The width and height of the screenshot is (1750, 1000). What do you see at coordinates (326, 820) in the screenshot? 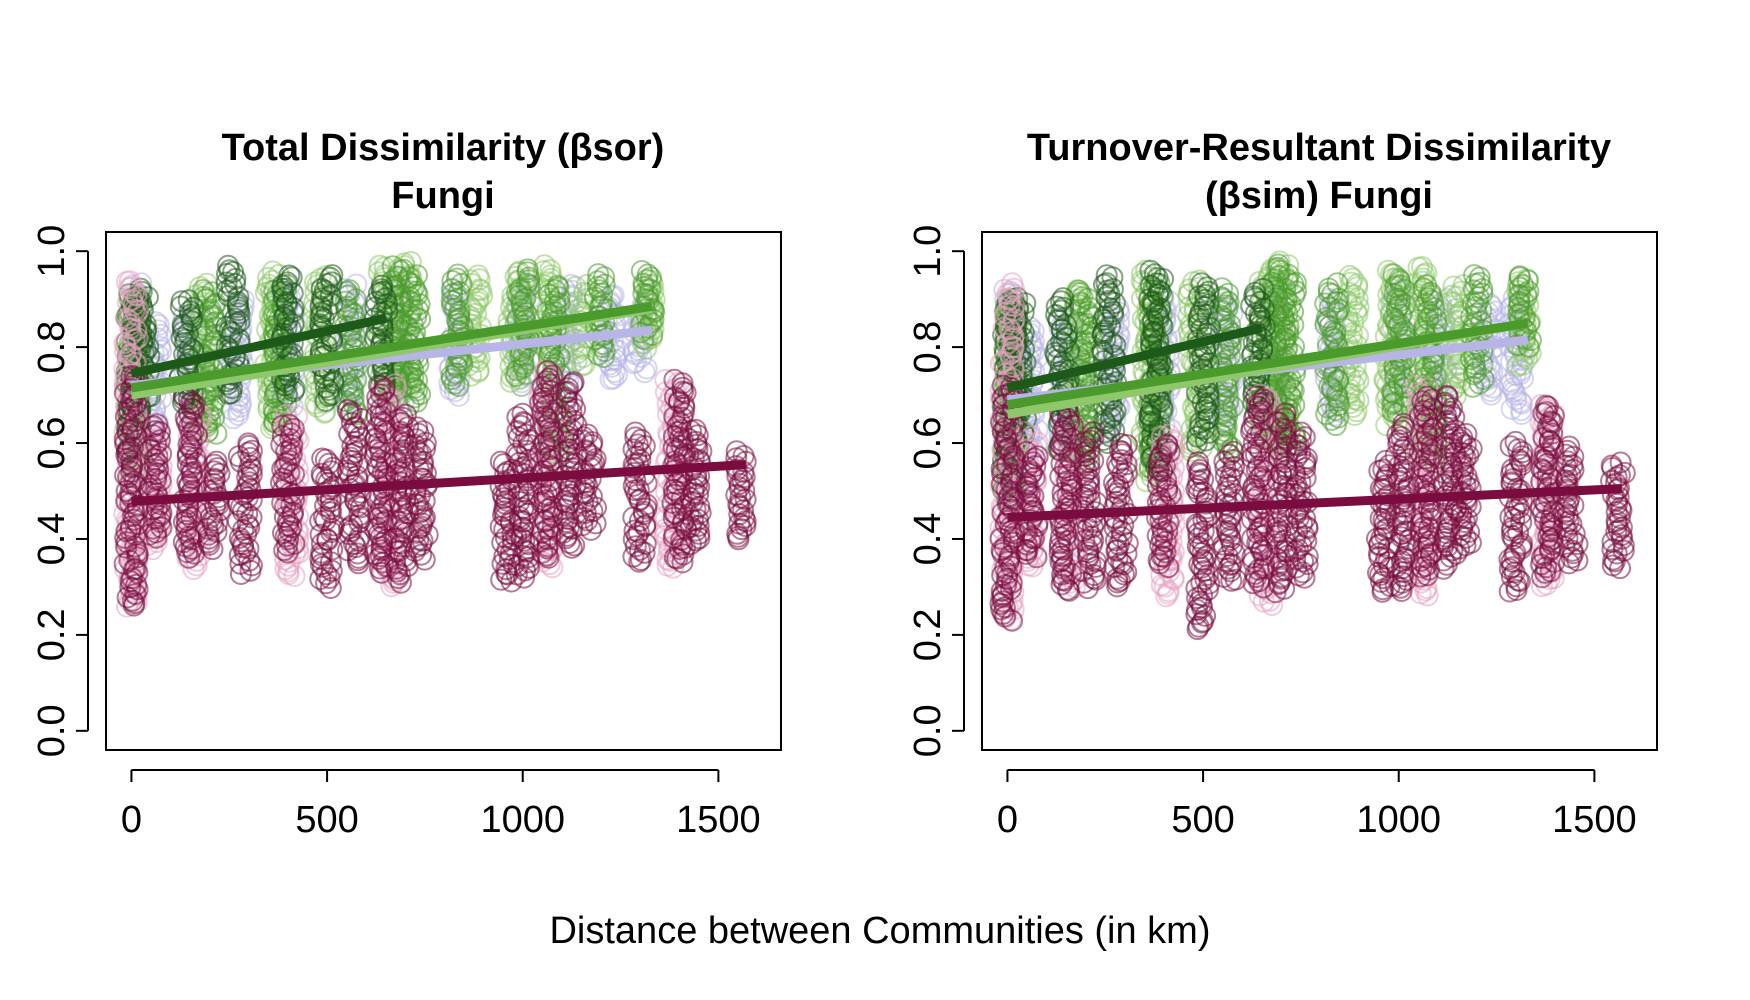
I see `x-tick-label: 500` at bounding box center [326, 820].